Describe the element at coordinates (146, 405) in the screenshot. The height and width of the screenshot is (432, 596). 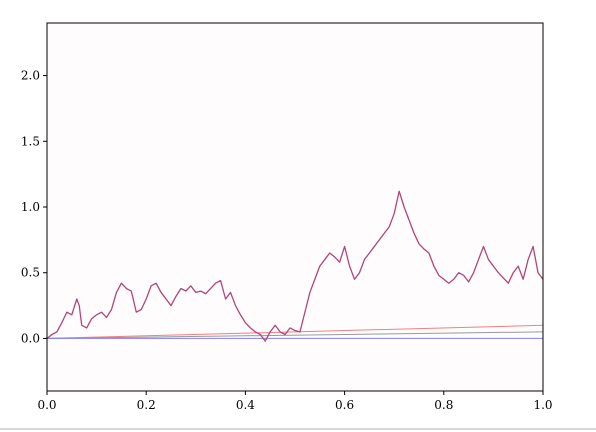
I see `x-tick-label-1: 0.2` at that location.